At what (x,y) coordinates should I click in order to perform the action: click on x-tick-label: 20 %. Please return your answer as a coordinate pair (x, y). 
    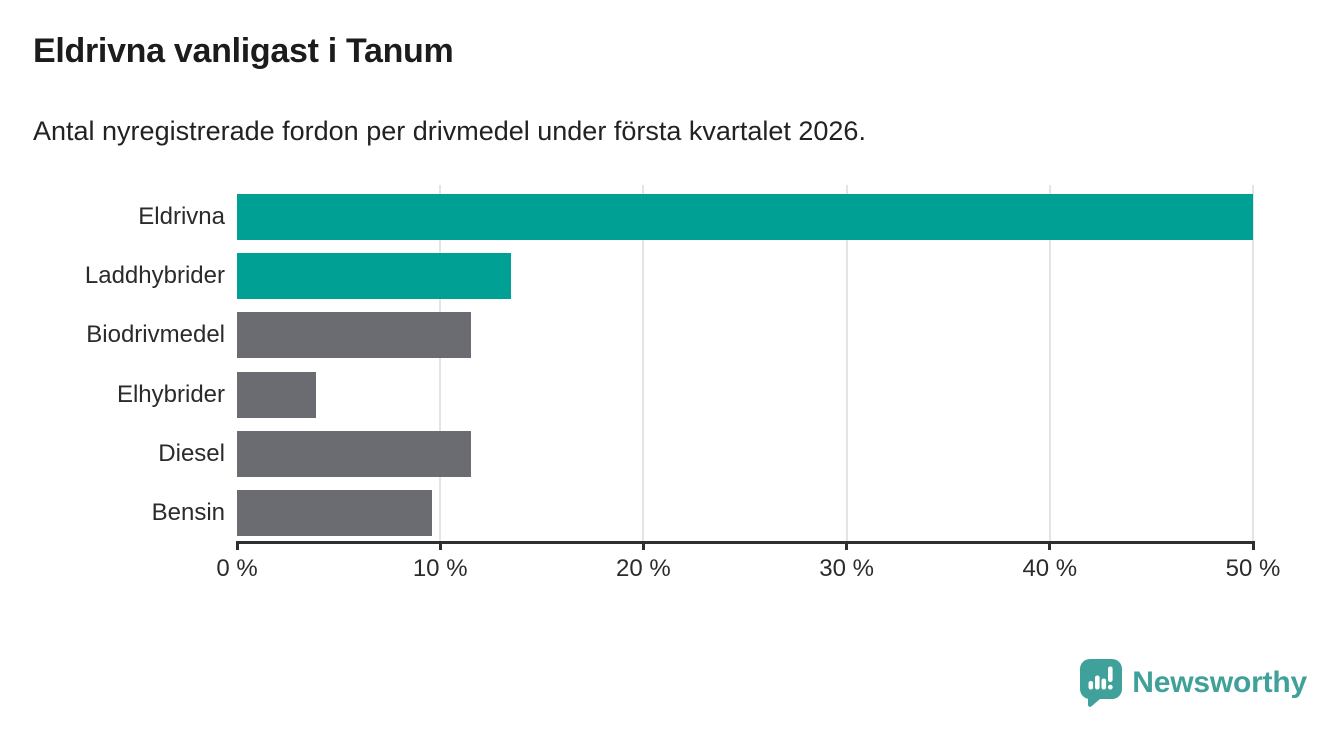
    Looking at the image, I should click on (643, 568).